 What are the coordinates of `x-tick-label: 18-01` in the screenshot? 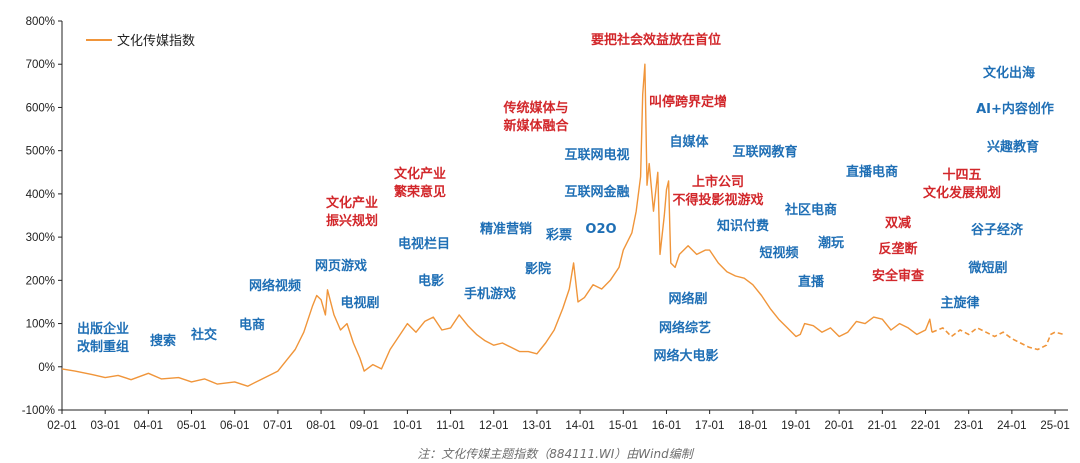 It's located at (752, 426).